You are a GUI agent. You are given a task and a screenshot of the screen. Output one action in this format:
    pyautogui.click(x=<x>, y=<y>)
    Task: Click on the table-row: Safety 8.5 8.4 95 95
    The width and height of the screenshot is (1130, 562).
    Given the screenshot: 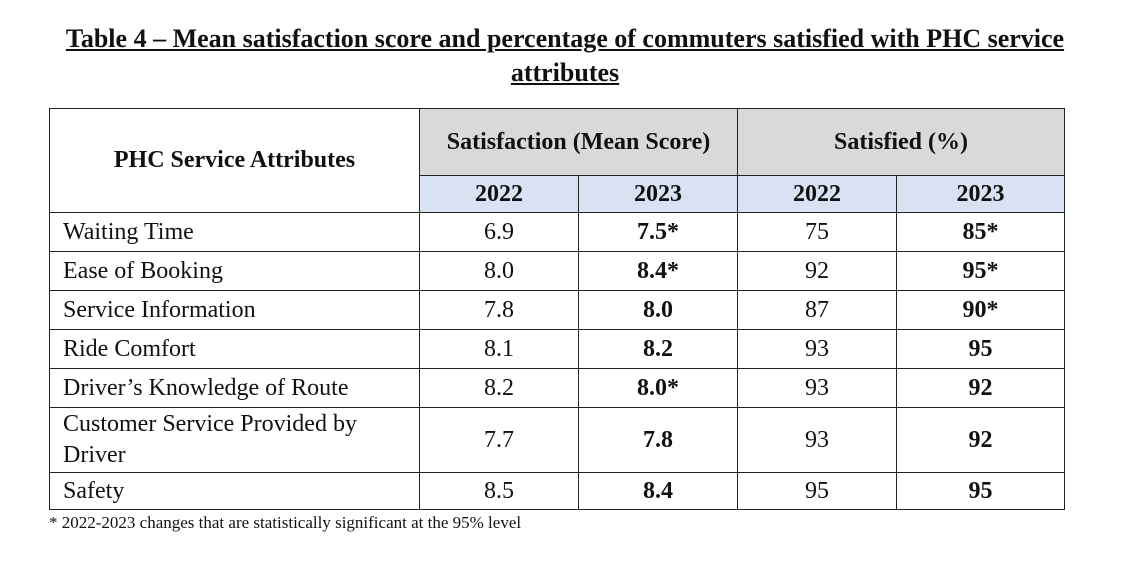 What is the action you would take?
    pyautogui.click(x=557, y=491)
    